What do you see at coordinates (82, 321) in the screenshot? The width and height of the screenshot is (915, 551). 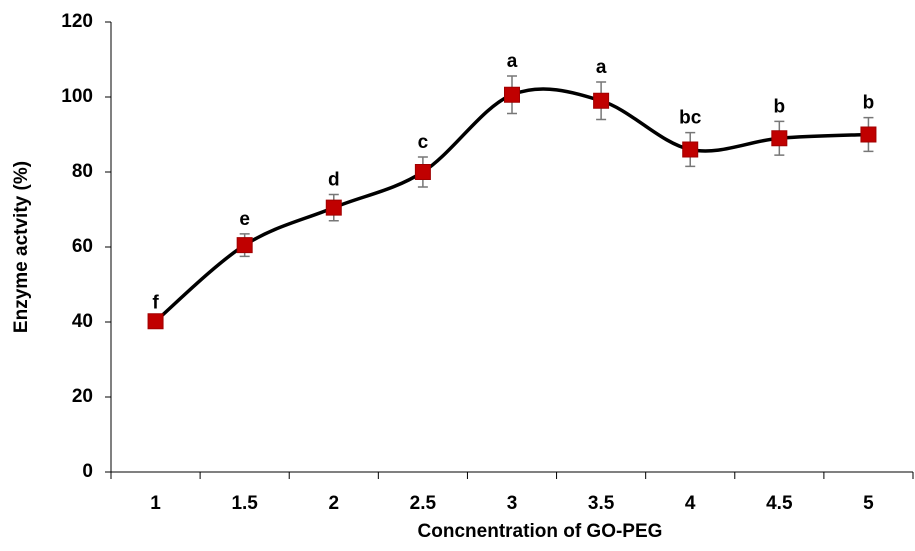 I see `y-tick-label: 40` at bounding box center [82, 321].